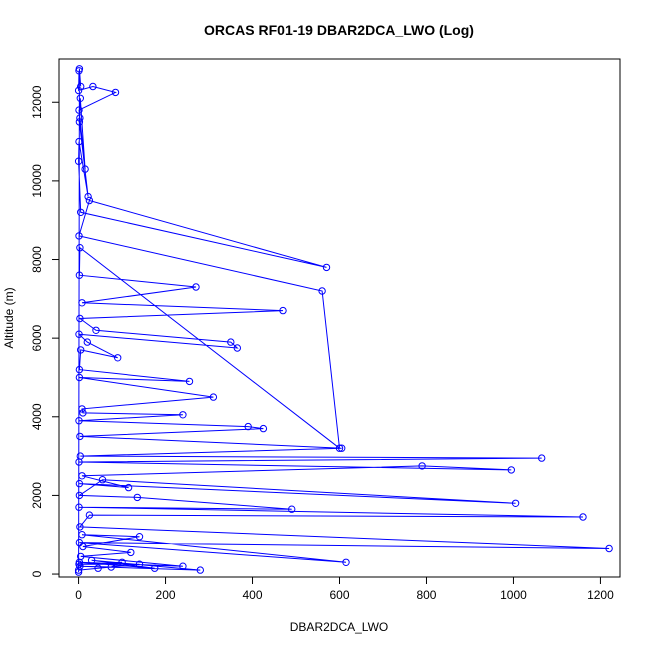  What do you see at coordinates (600, 595) in the screenshot?
I see `x-tick-label: 1200` at bounding box center [600, 595].